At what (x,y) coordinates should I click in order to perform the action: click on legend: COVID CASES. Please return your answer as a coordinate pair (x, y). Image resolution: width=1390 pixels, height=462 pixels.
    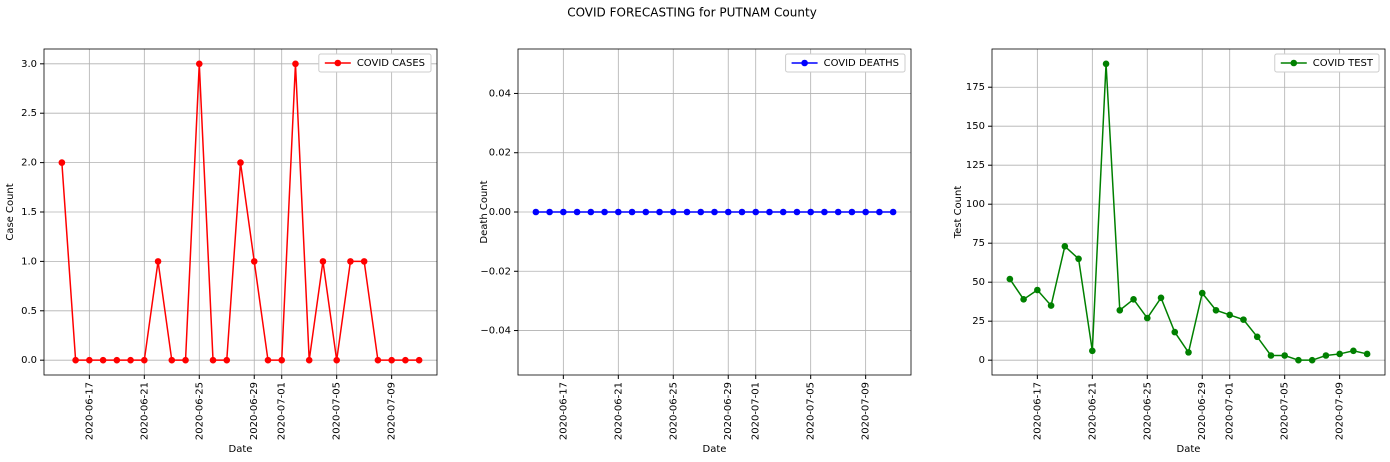
    Looking at the image, I should click on (375, 63).